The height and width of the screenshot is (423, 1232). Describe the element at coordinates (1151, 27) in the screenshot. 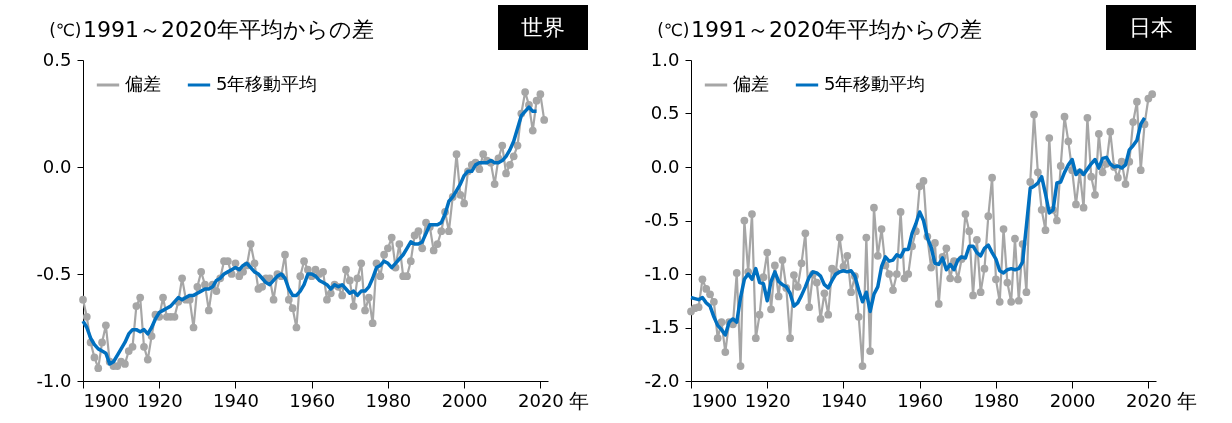

I see `text: 日本` at that location.